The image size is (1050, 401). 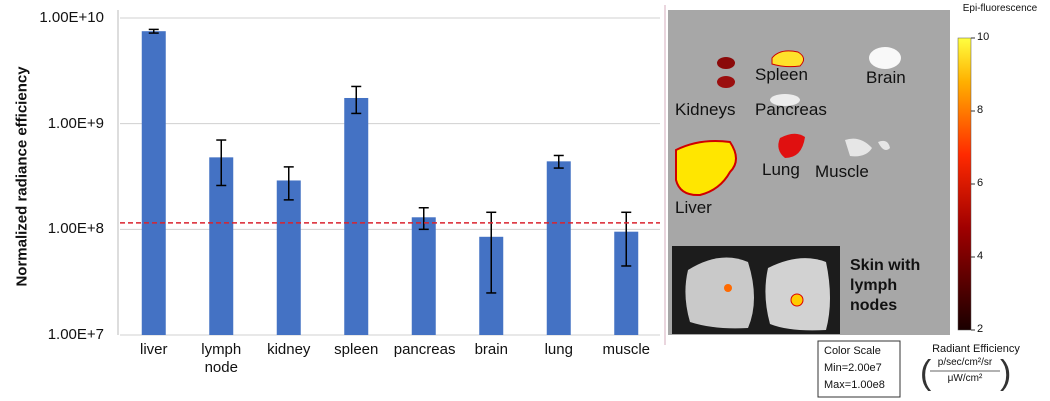 What do you see at coordinates (885, 58) in the screenshot?
I see `brain-spot` at bounding box center [885, 58].